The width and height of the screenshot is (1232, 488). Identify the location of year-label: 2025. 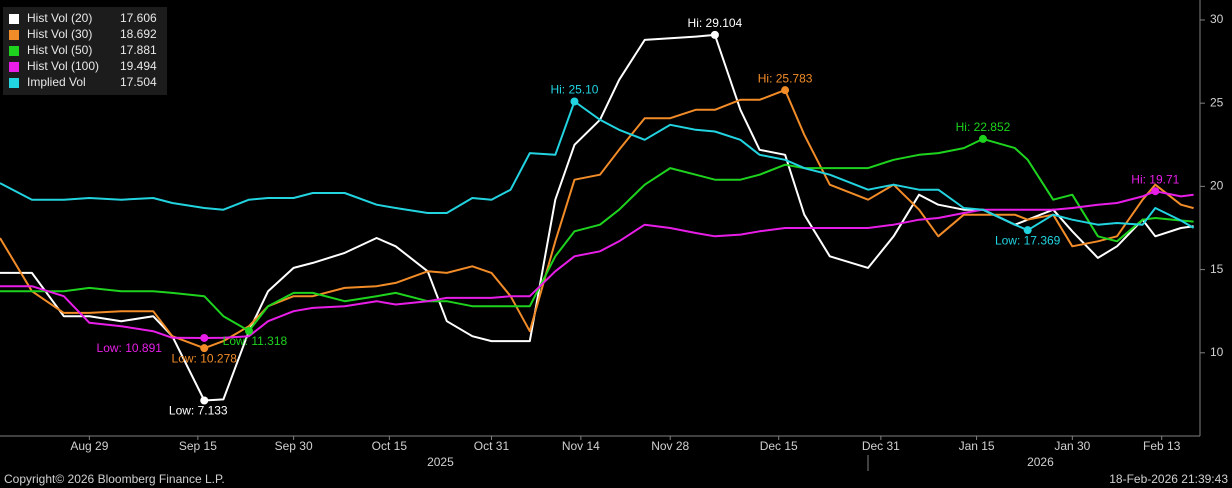
(440, 462).